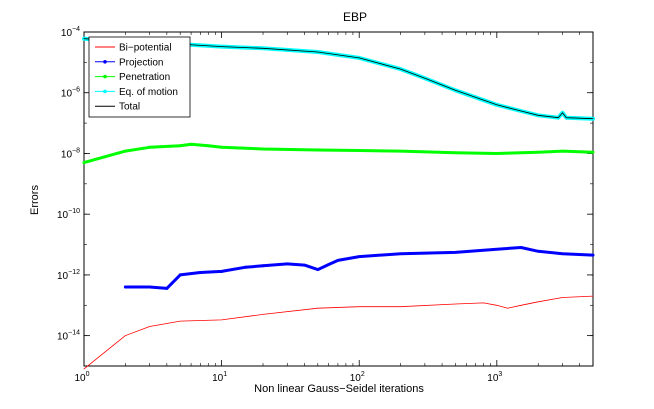 The width and height of the screenshot is (654, 409). I want to click on x-tick-label: 10³, so click(494, 377).